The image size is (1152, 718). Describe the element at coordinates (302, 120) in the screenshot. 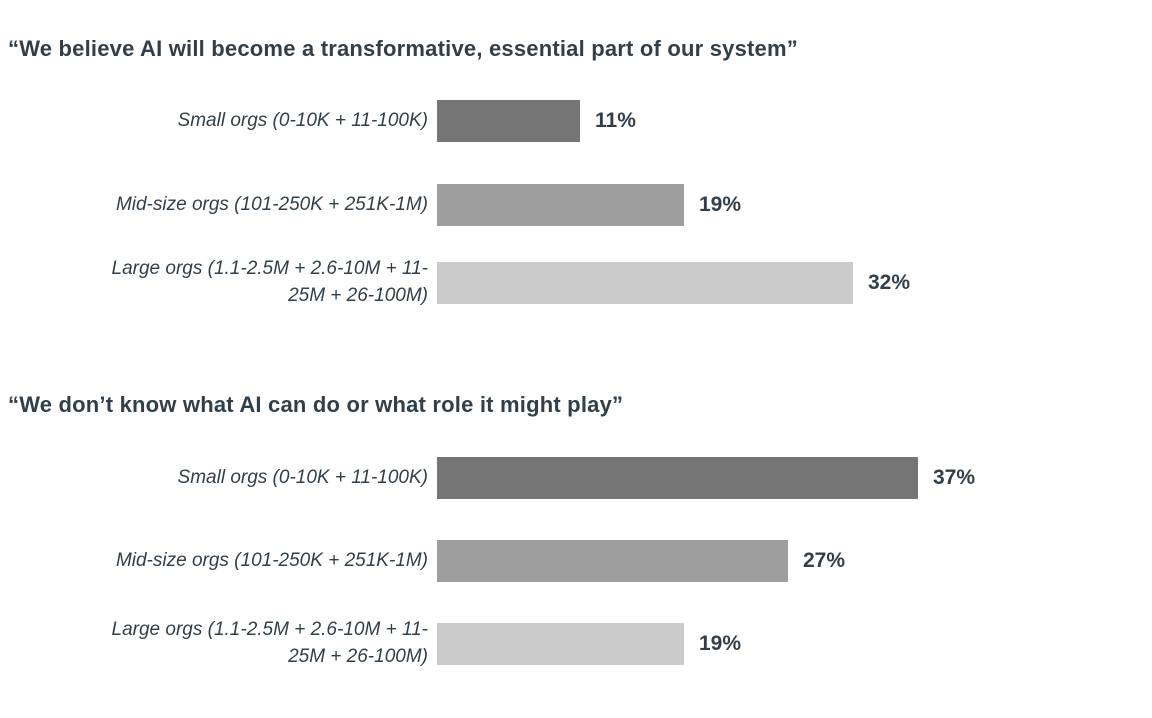

I see `chart1-row1-category-label: Small orgs (0-10K + 11-100K)` at that location.